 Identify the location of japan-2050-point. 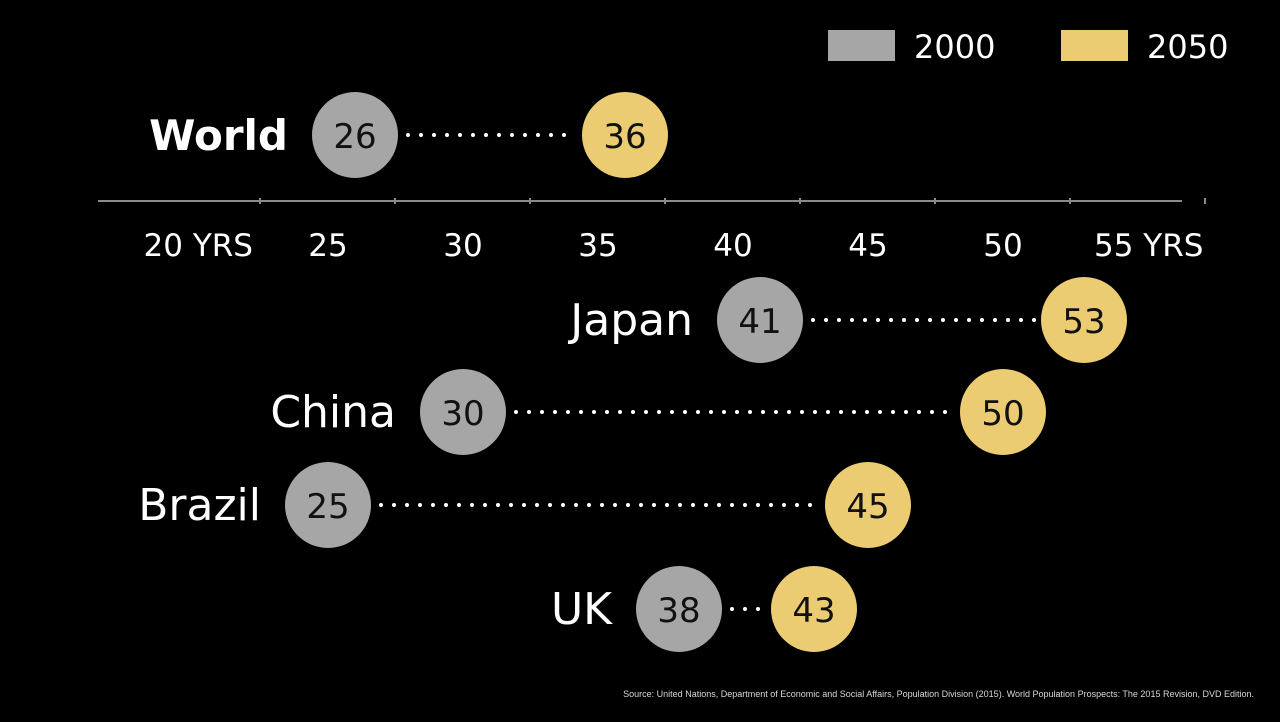
(1084, 320).